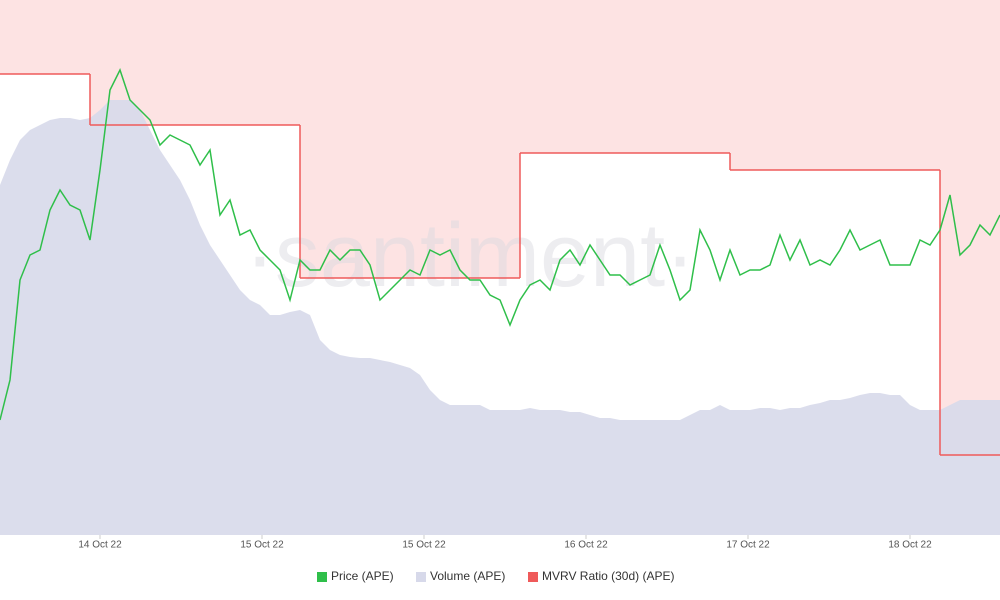  Describe the element at coordinates (100, 545) in the screenshot. I see `x-tick-label: 14 Oct 22` at that location.